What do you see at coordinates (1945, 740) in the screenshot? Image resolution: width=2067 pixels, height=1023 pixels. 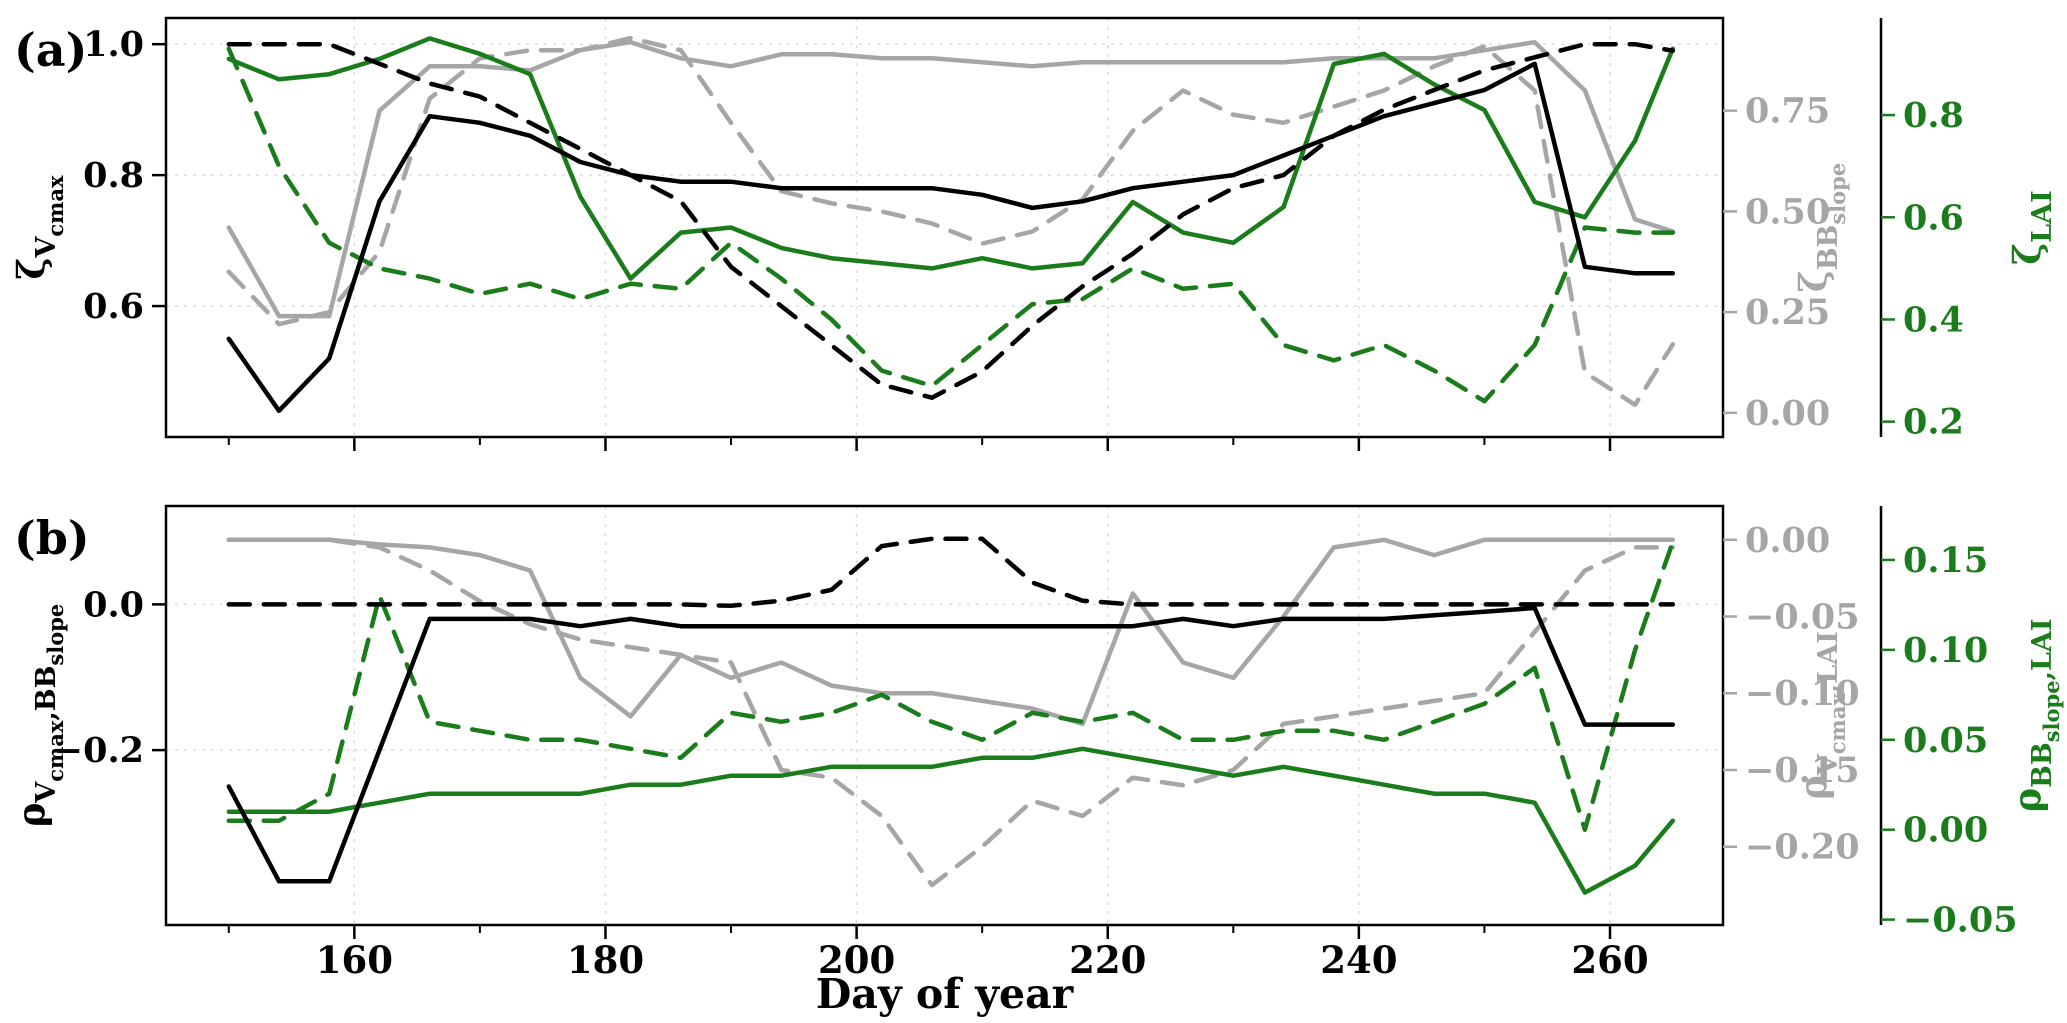 I see `tick-label-green: 0.05` at bounding box center [1945, 740].